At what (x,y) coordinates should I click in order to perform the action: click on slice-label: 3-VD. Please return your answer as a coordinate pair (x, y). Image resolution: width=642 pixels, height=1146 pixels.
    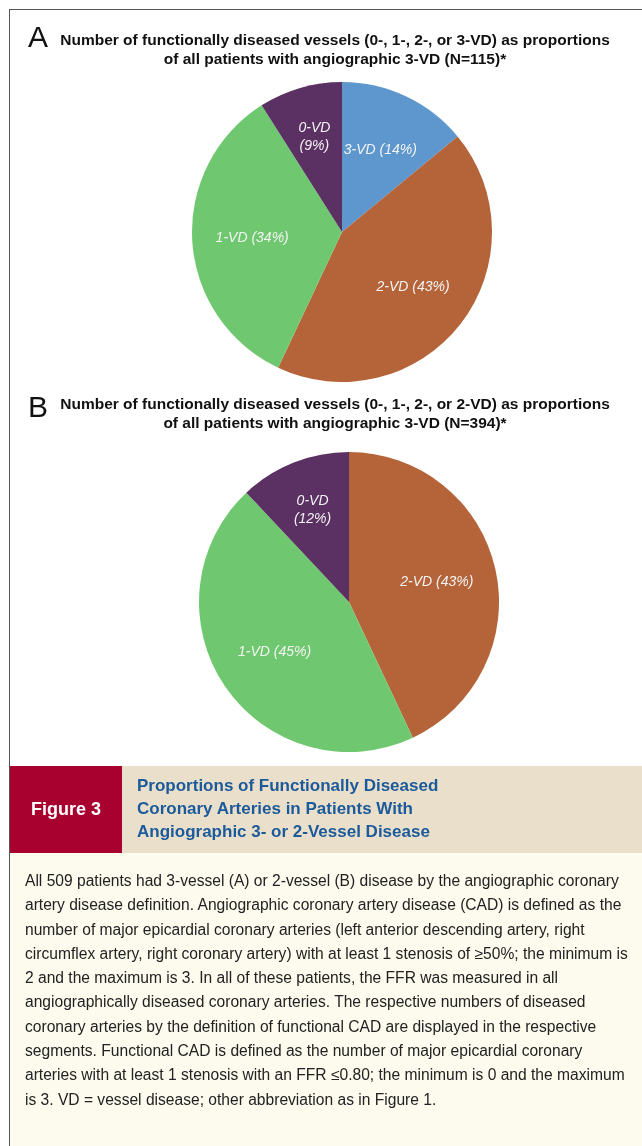
    Looking at the image, I should click on (359, 149).